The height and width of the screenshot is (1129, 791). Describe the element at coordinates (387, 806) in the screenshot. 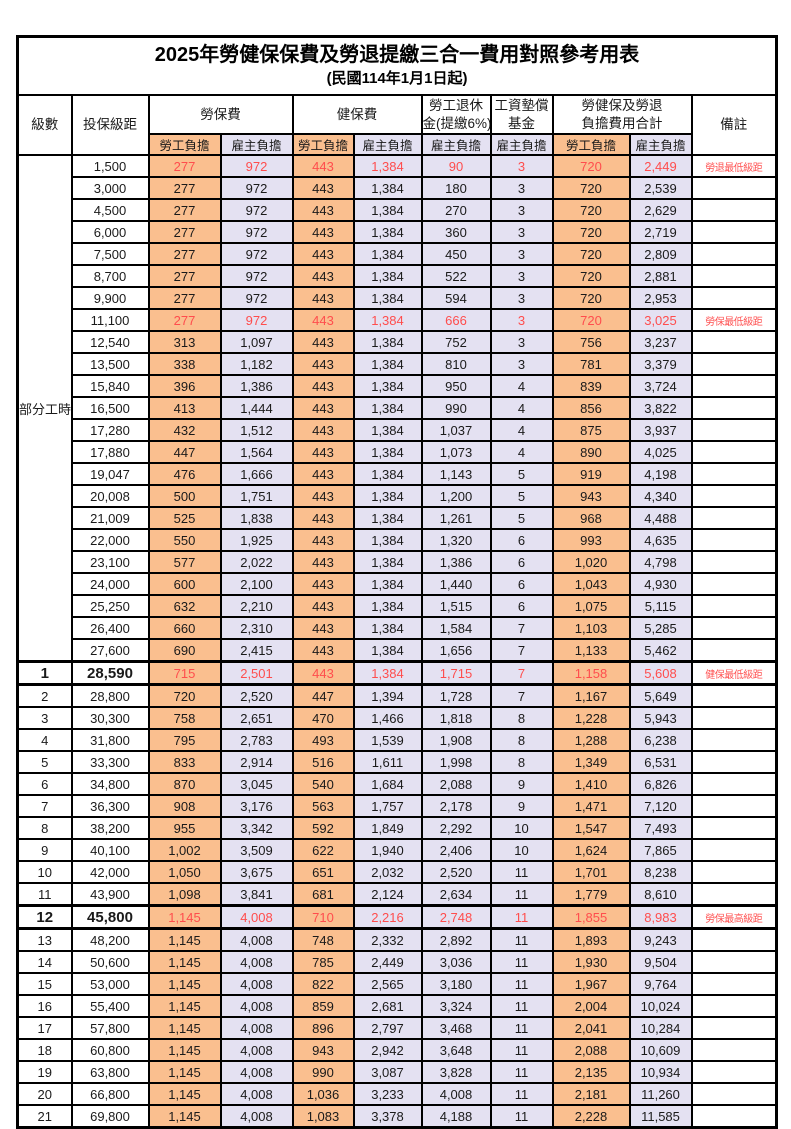

I see `cell-health-employer: 1,757` at that location.